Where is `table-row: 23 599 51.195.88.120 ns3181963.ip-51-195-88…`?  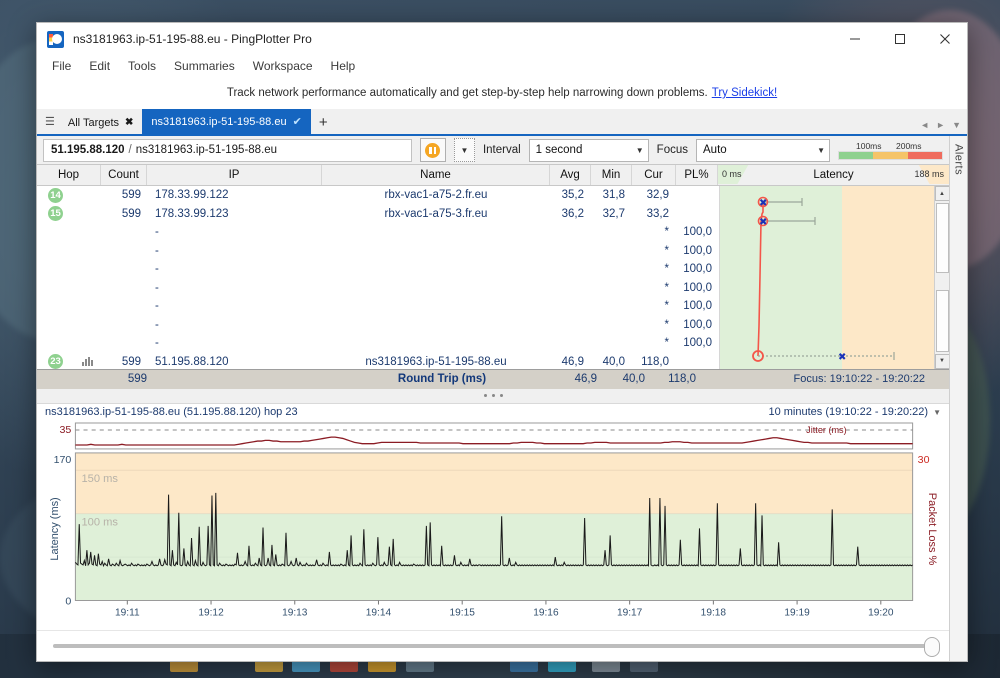 table-row: 23 599 51.195.88.120 ns3181963.ip-51-195-88… is located at coordinates (378, 361).